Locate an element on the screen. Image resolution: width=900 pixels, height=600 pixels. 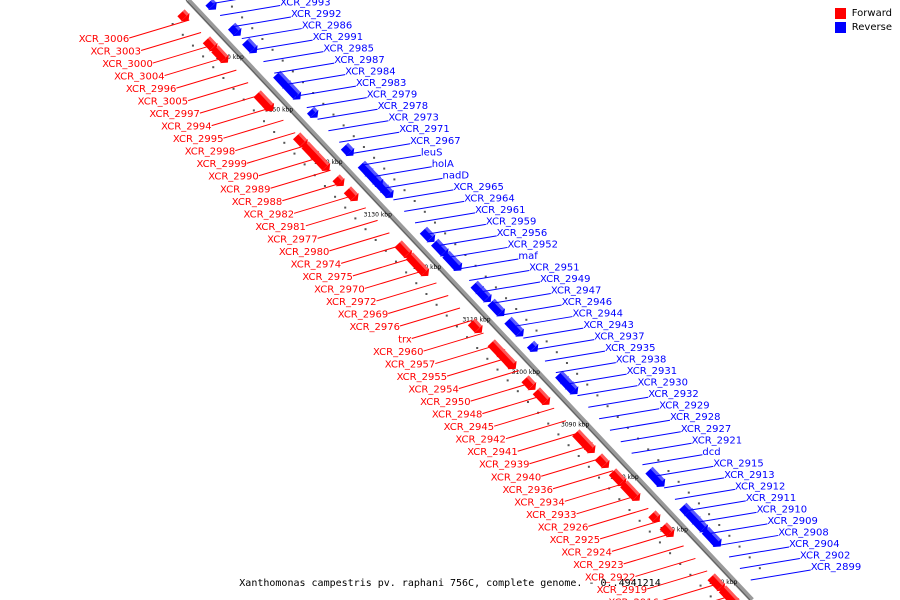
axis-tick-label: 3130 kbp is located at coordinates (378, 215).